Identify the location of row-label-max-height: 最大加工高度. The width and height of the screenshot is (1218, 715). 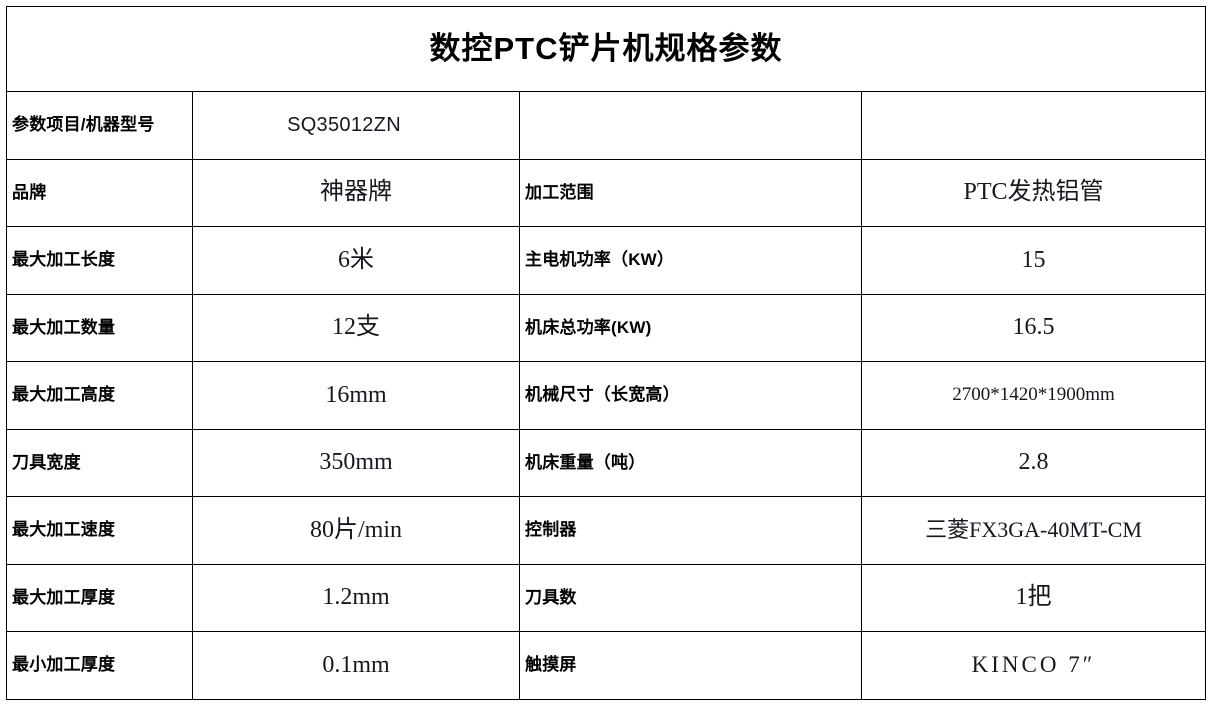
(99, 395).